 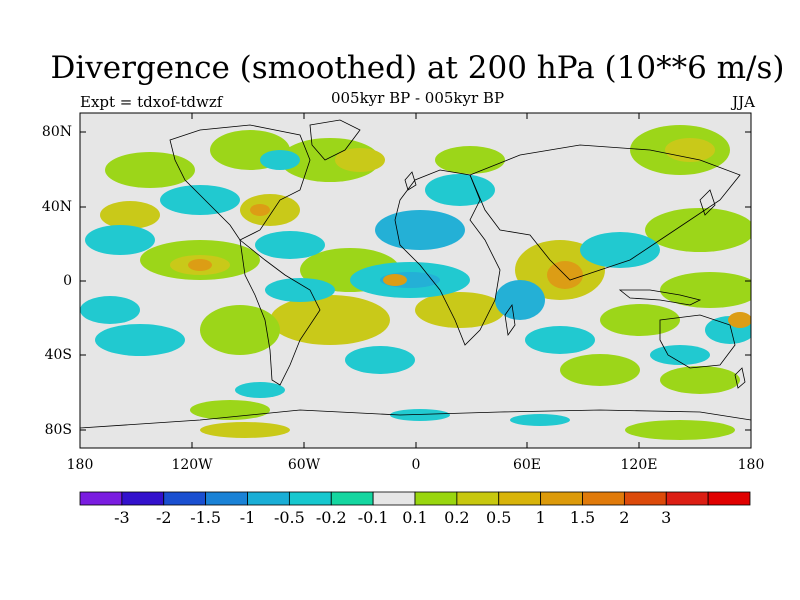 What do you see at coordinates (151, 102) in the screenshot?
I see `experiment-label: Expt = tdxof-tdwzf` at bounding box center [151, 102].